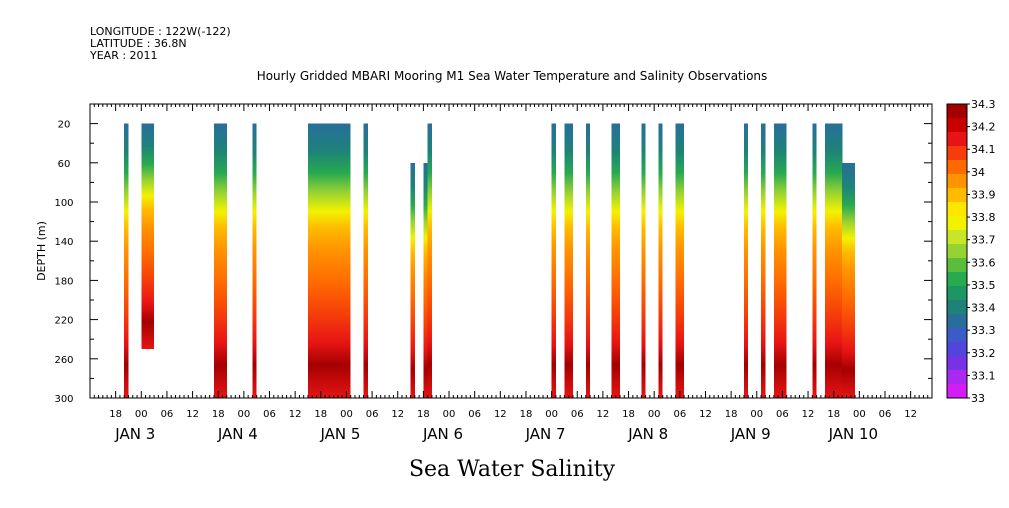  I want to click on x-day-label: JAN 3, so click(134, 434).